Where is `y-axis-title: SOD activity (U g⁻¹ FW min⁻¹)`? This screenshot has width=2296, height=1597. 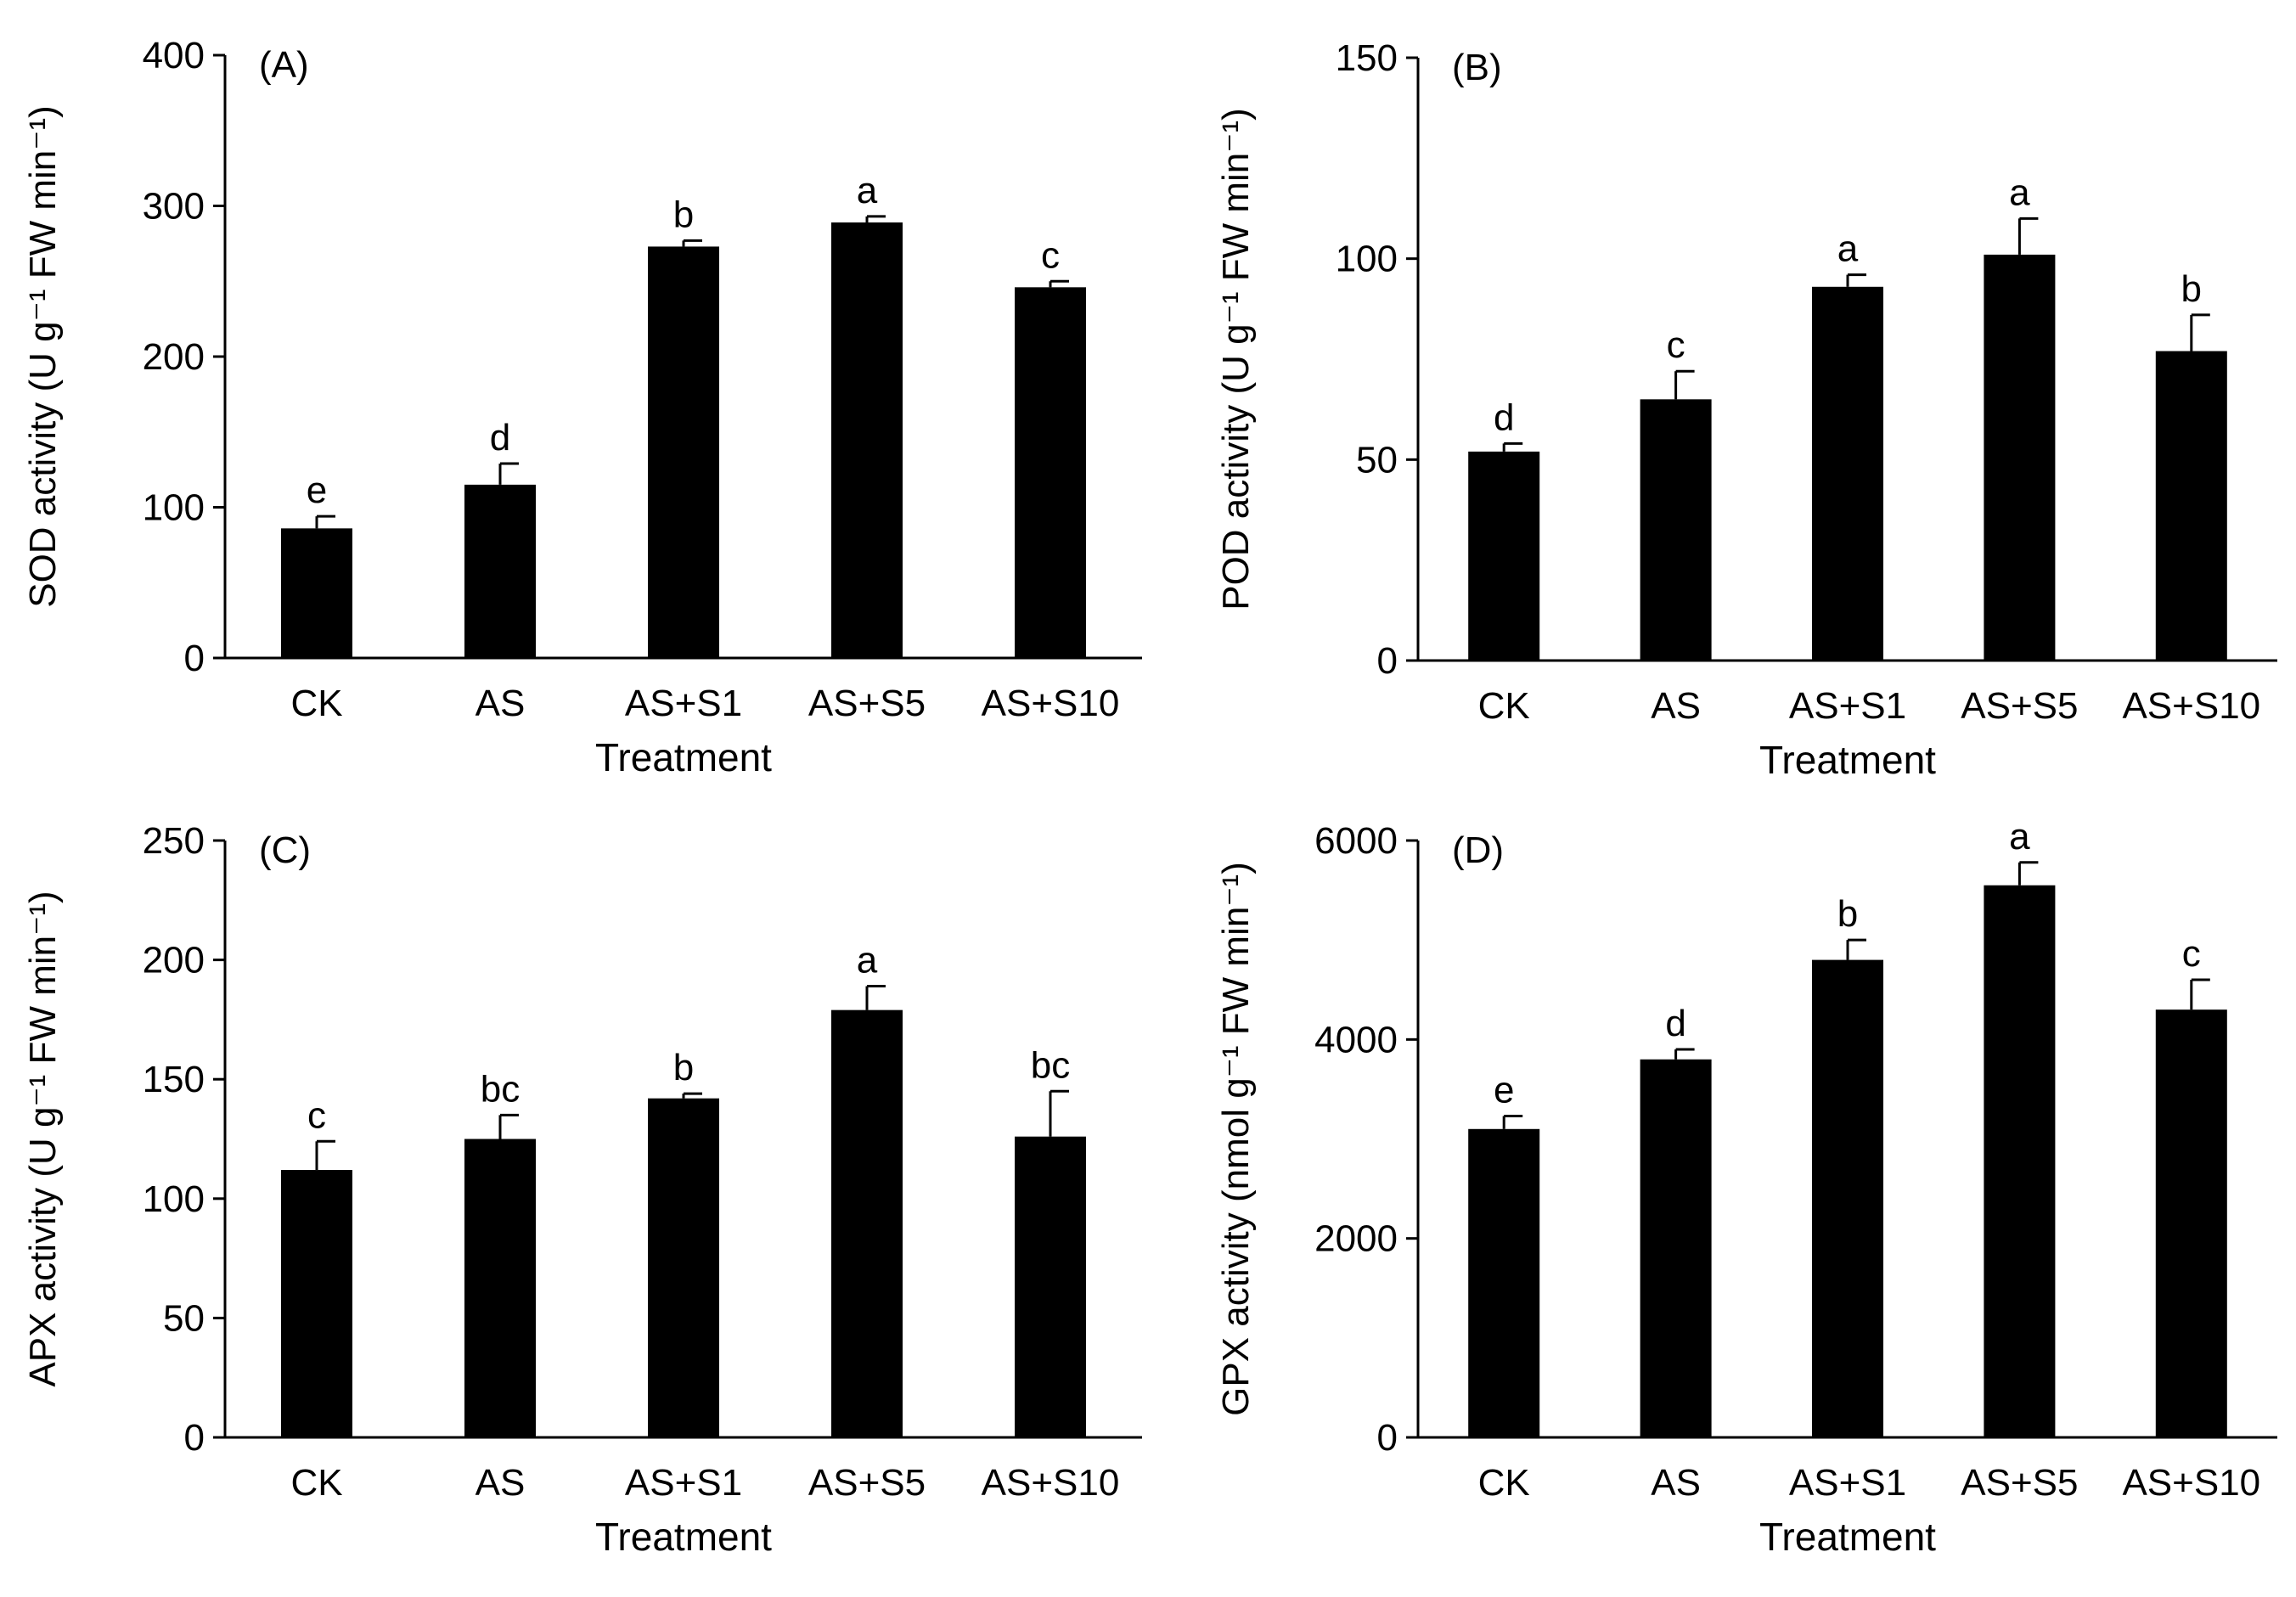
y-axis-title: SOD activity (U g⁻¹ FW min⁻¹) is located at coordinates (43, 357).